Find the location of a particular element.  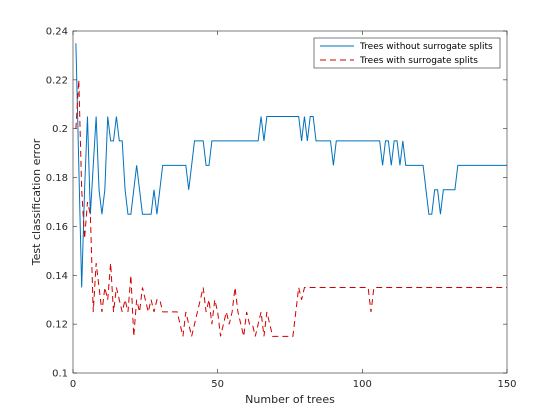

y-tick-label: 0.22 is located at coordinates (57, 80).